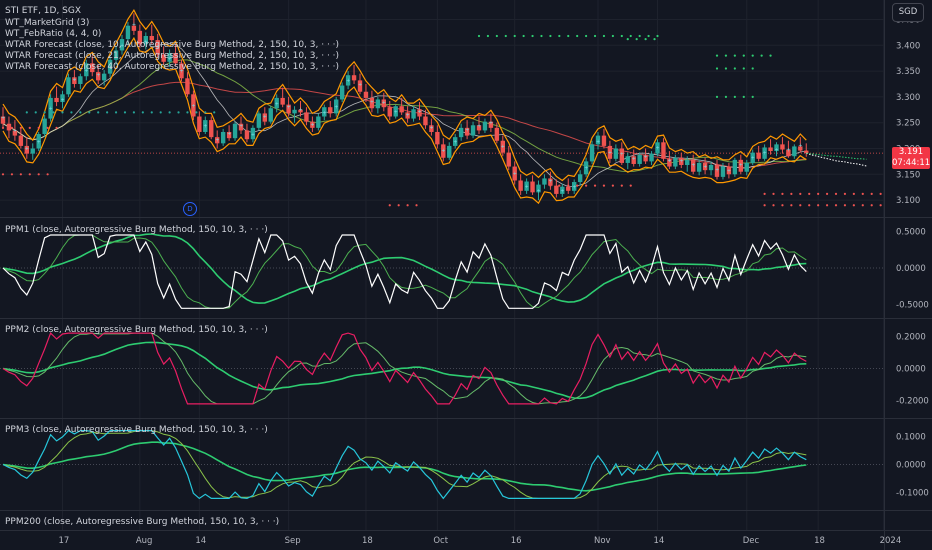 This screenshot has height=550, width=932. What do you see at coordinates (440, 541) in the screenshot?
I see `time-tick-label: Oct` at bounding box center [440, 541].